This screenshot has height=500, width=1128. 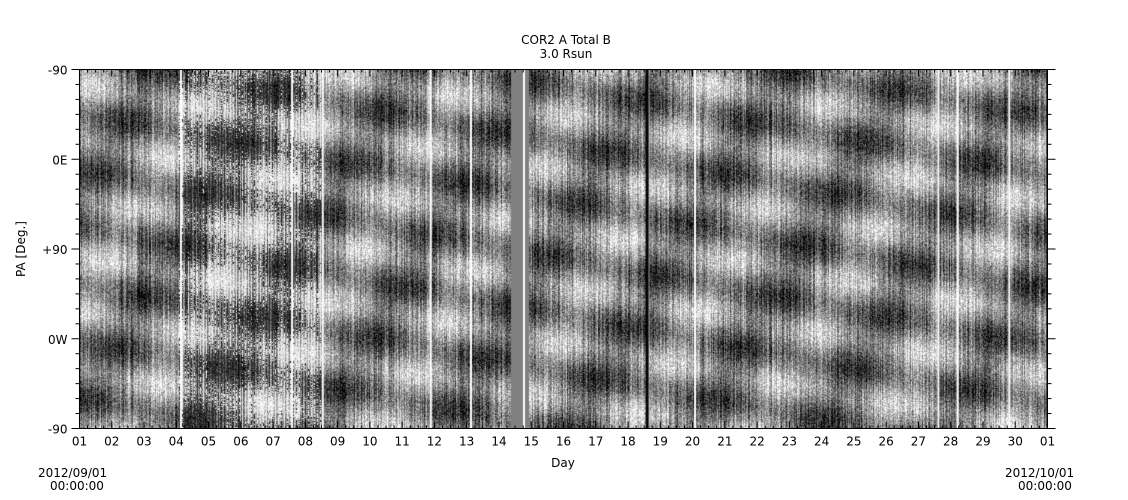 What do you see at coordinates (337, 442) in the screenshot?
I see `x-tick-label: 09` at bounding box center [337, 442].